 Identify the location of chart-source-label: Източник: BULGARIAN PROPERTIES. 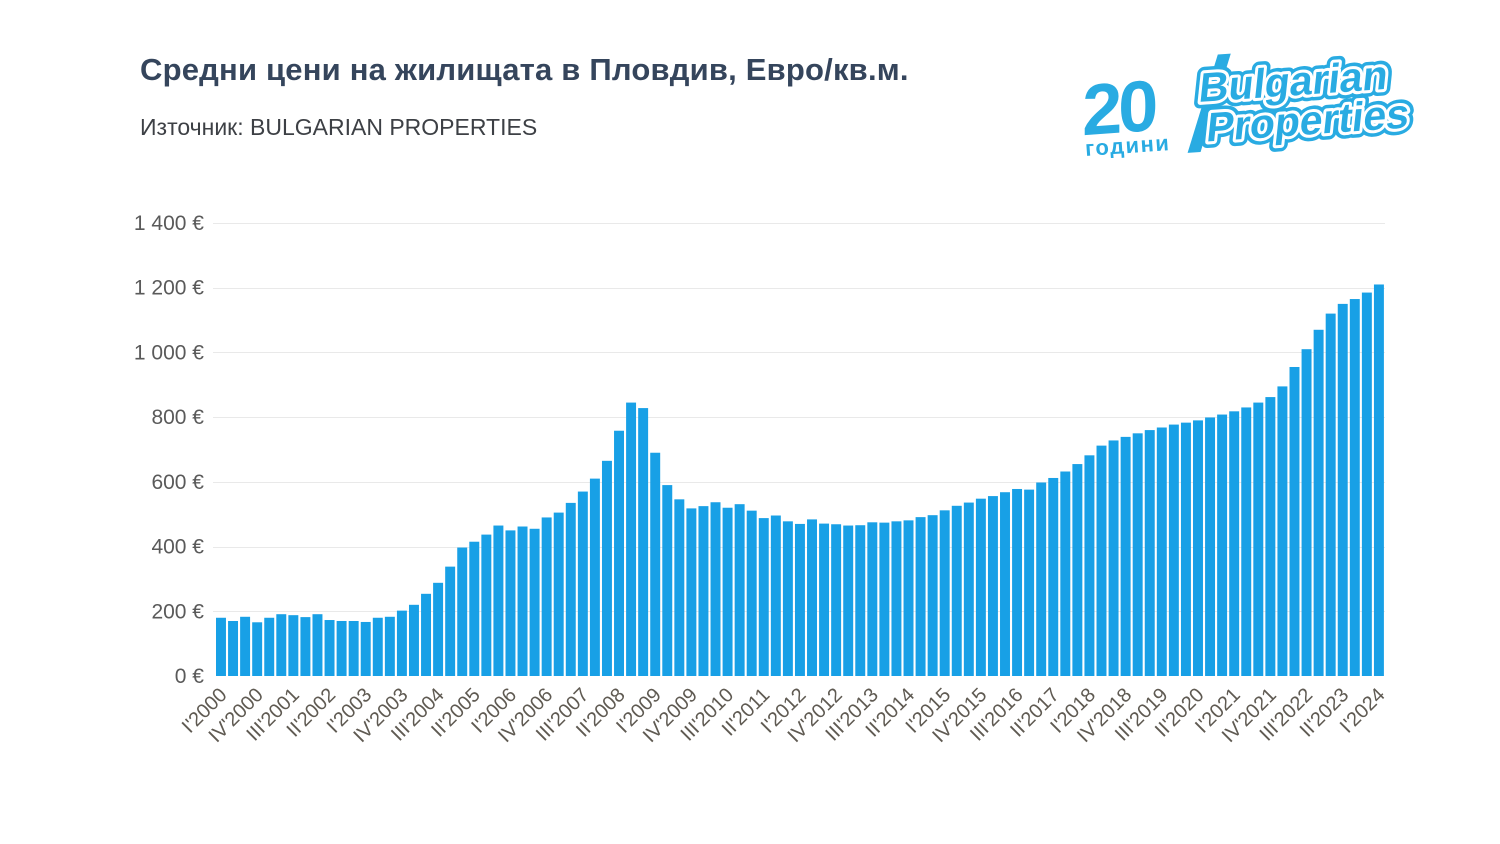
(339, 127).